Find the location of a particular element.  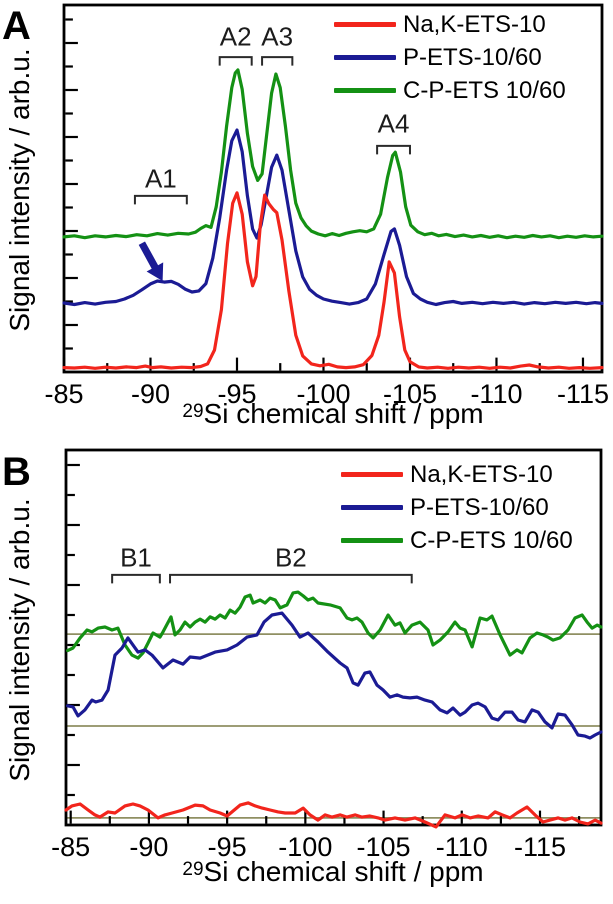

panel-b-x-axis-label: 29Si chemical shift / ppm is located at coordinates (332, 872).